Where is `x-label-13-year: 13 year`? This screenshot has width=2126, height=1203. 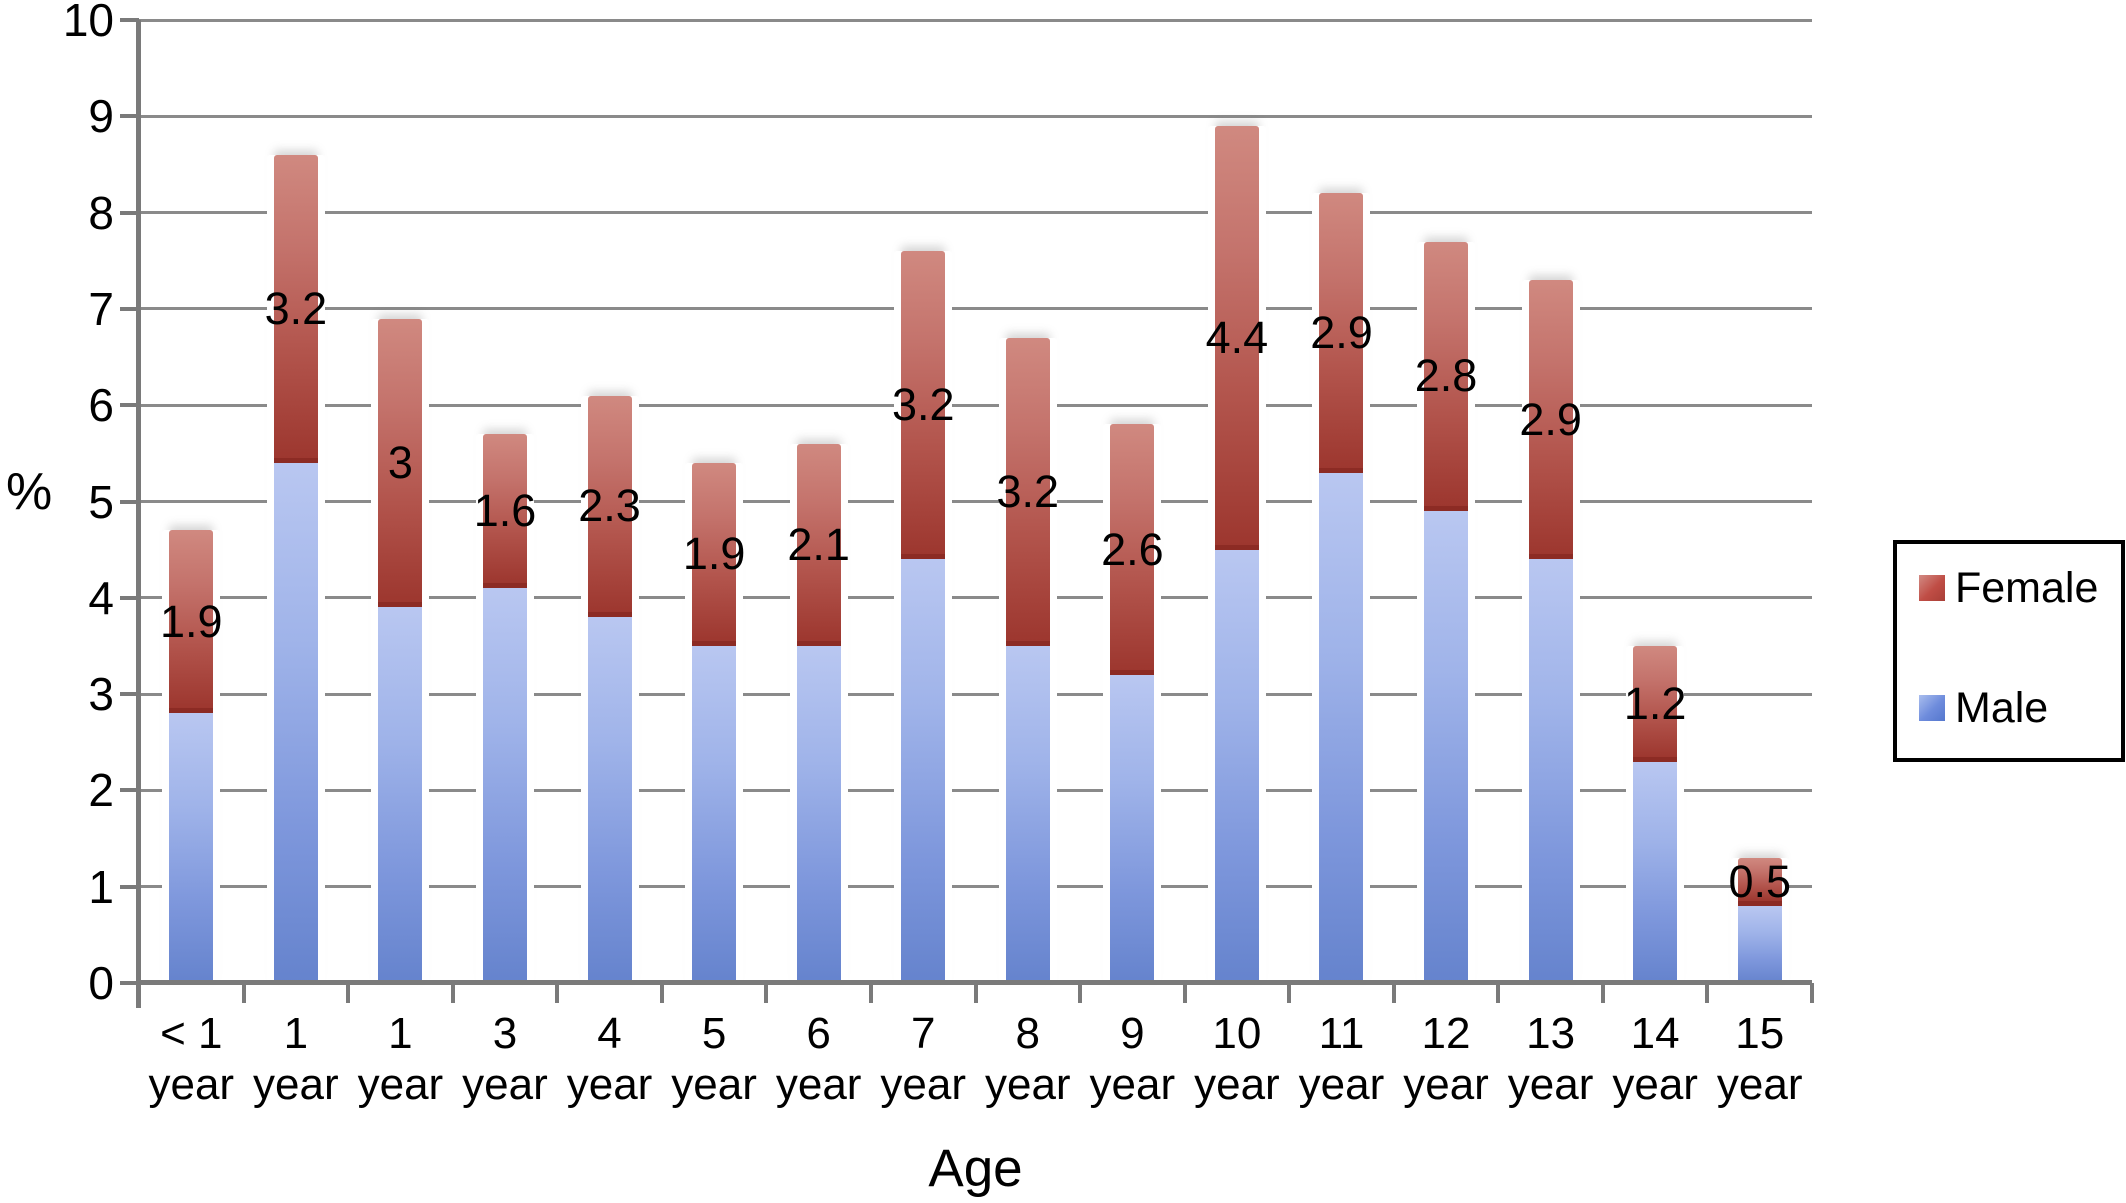
x-label-13-year: 13 year is located at coordinates (1550, 1059).